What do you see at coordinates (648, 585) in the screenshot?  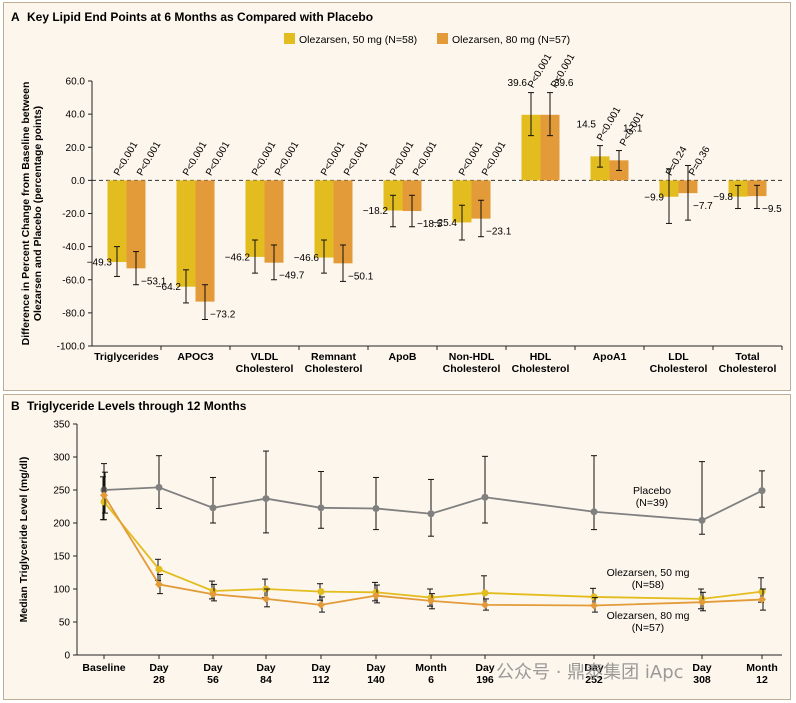 I see `series-label-50mg: (N=58)` at bounding box center [648, 585].